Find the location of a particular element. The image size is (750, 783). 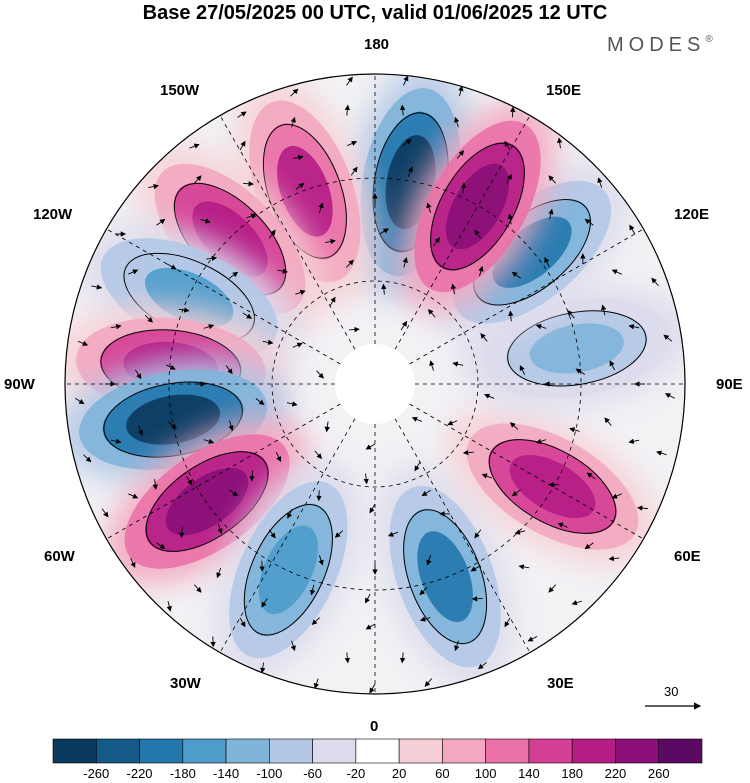

colorbar-tick-8: 60 is located at coordinates (442, 773).